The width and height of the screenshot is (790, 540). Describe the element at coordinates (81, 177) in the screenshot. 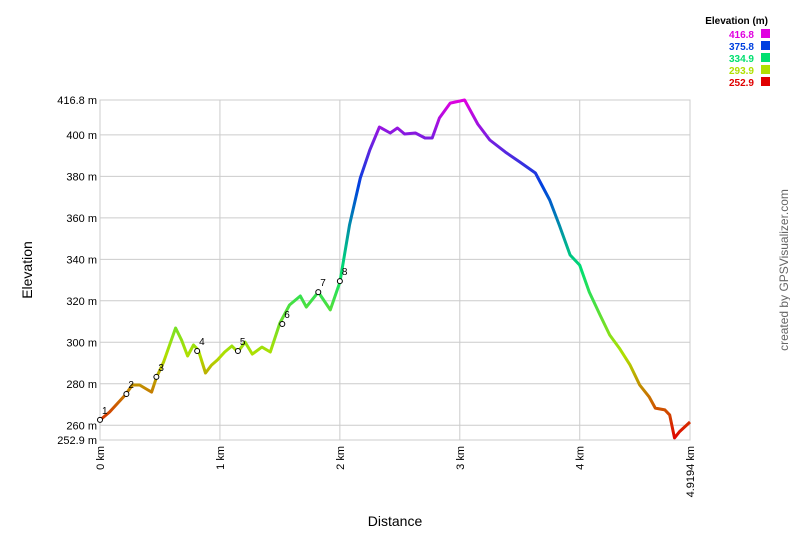

I see `y-tick-label: 380 m` at that location.